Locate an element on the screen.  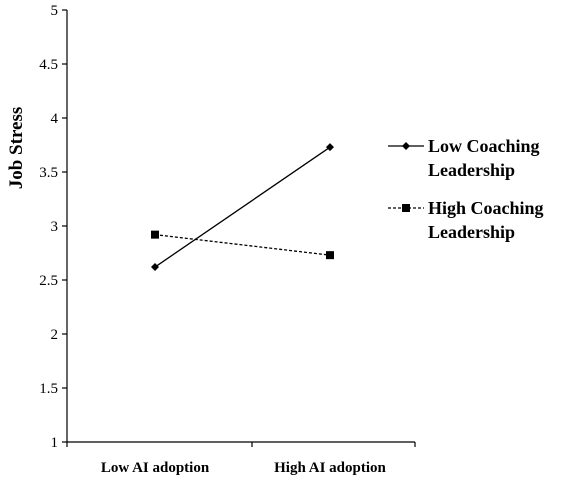
series-layer is located at coordinates (242, 207).